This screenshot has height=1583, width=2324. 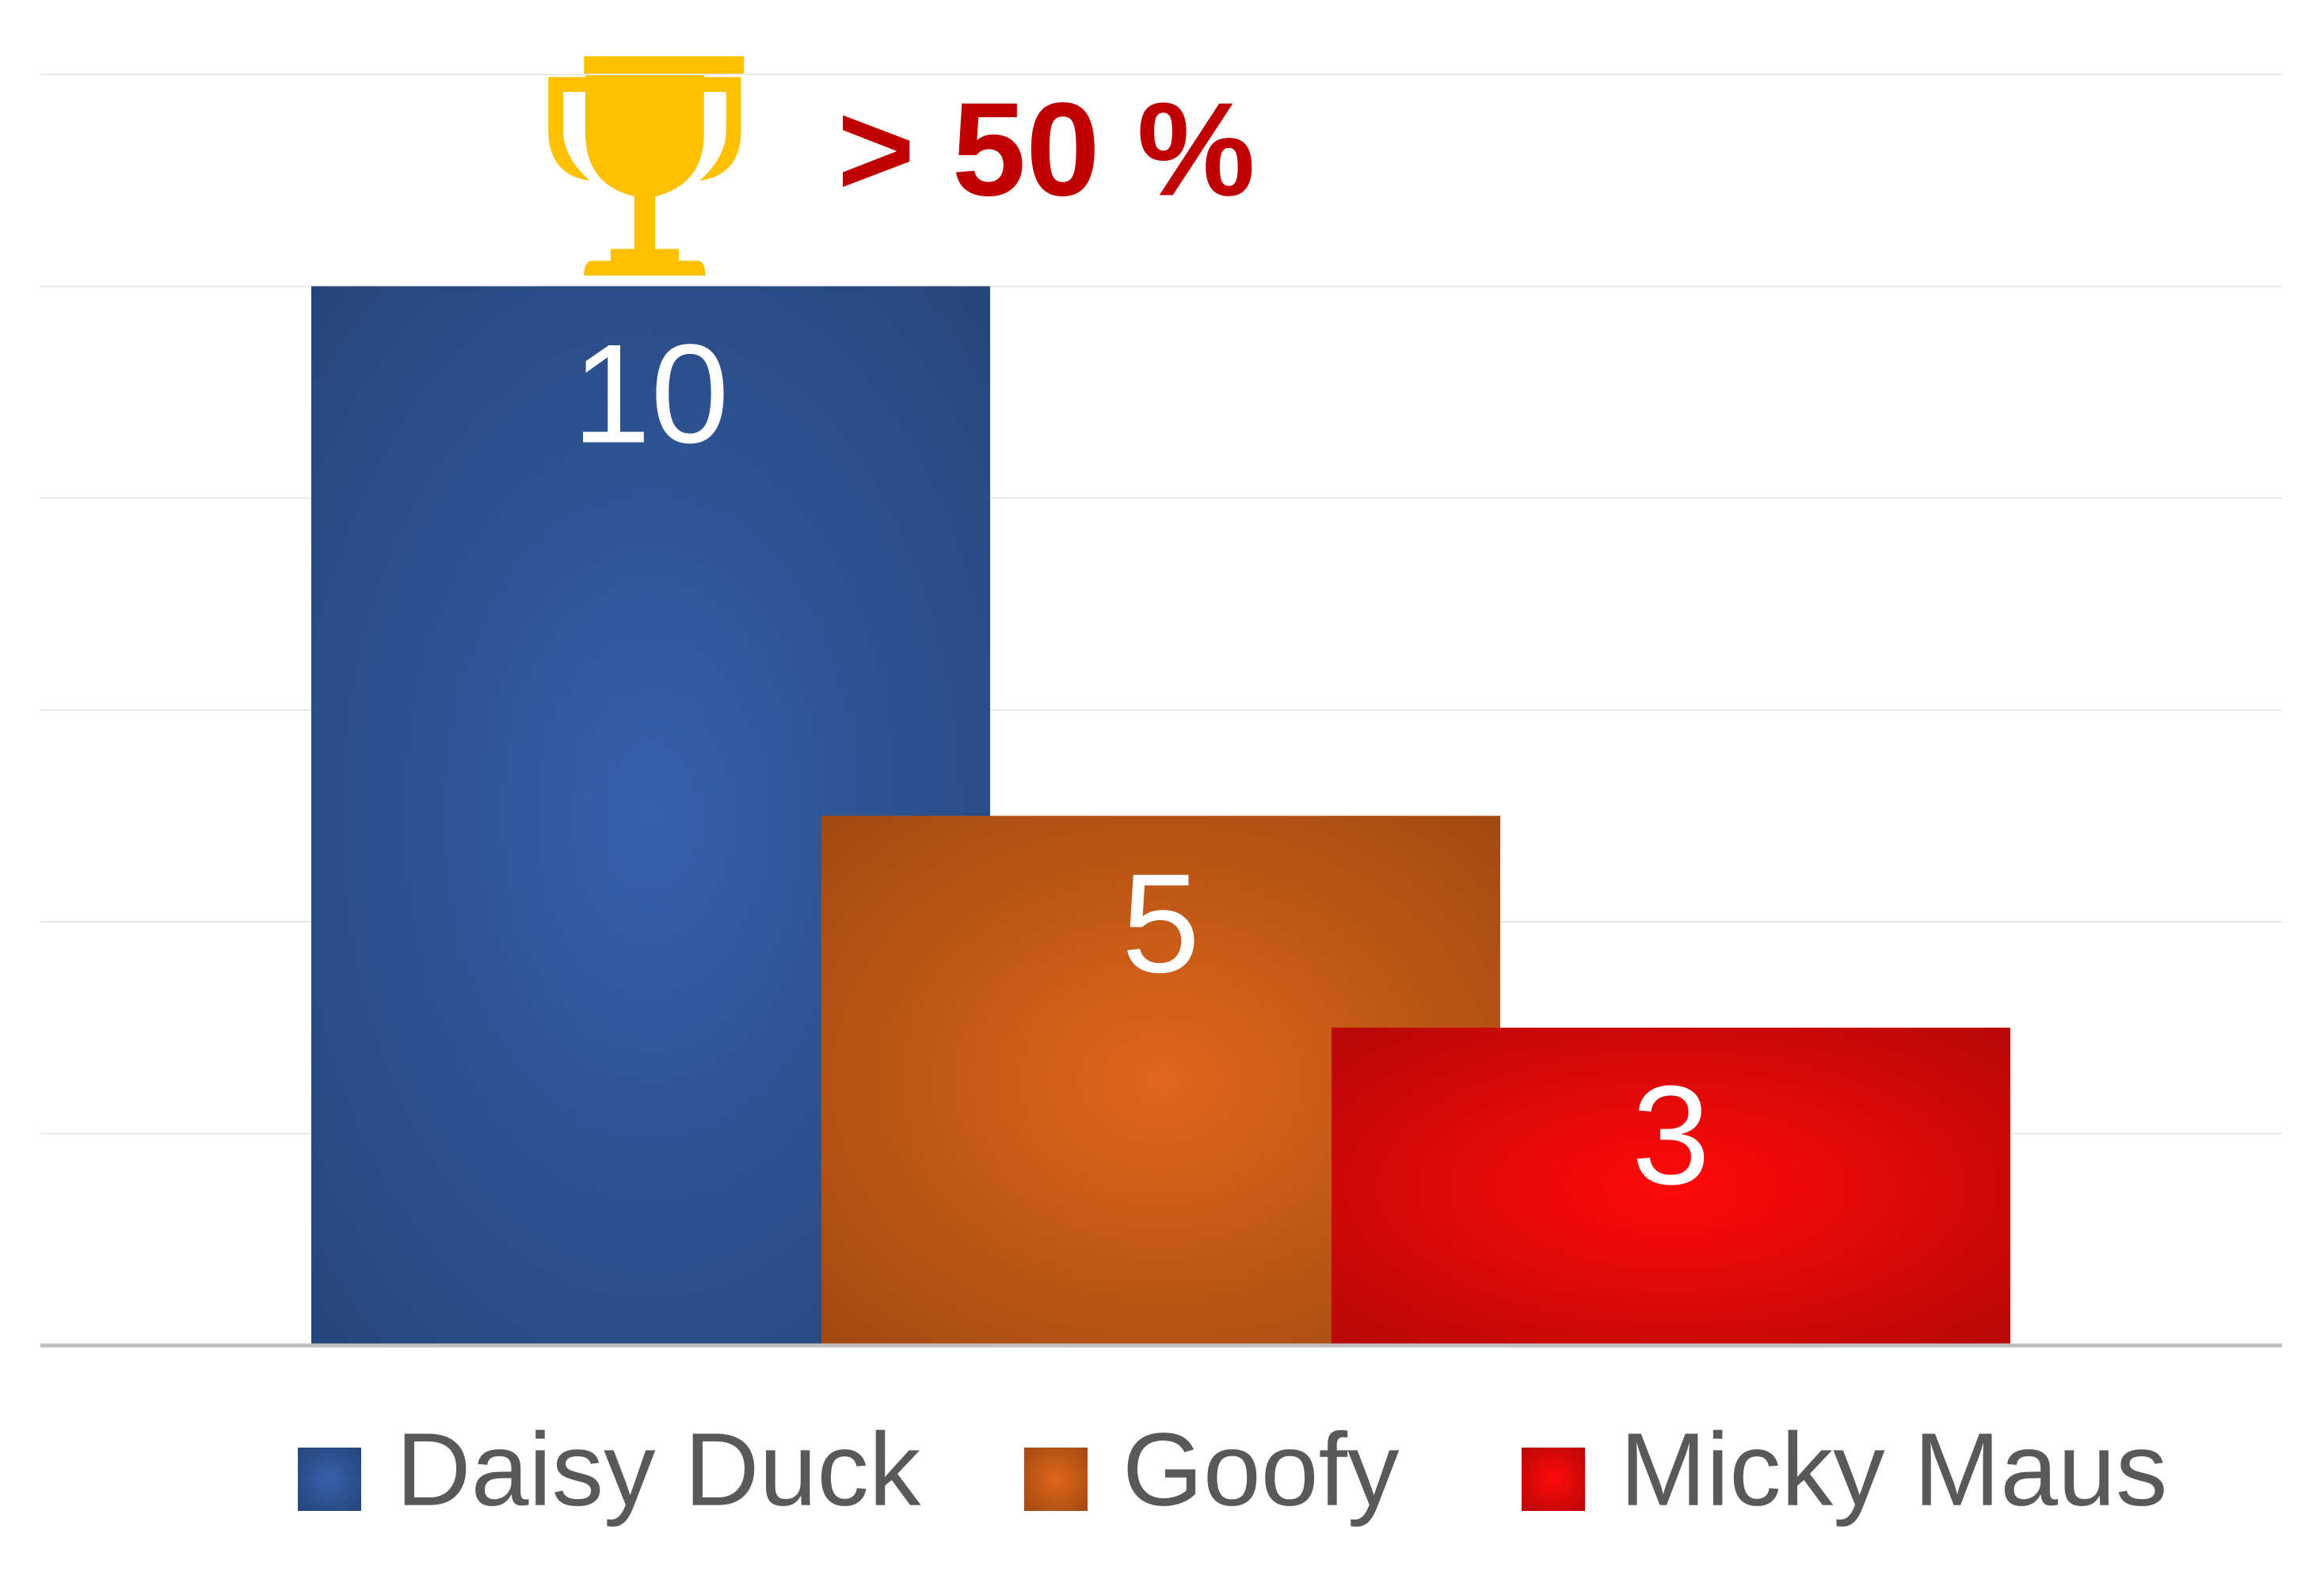 I want to click on data-label: 5, so click(x=1161, y=923).